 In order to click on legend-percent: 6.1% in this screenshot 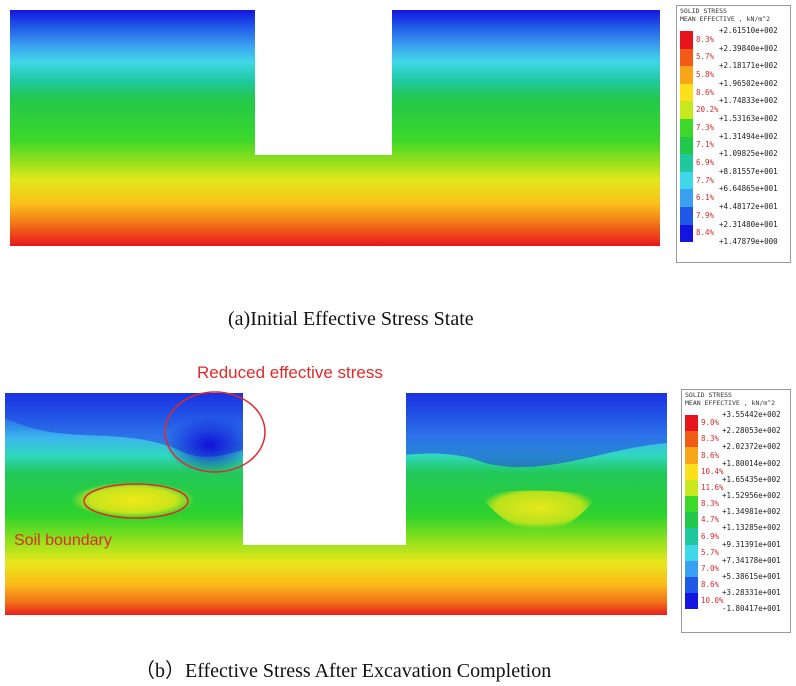, I will do `click(705, 198)`.